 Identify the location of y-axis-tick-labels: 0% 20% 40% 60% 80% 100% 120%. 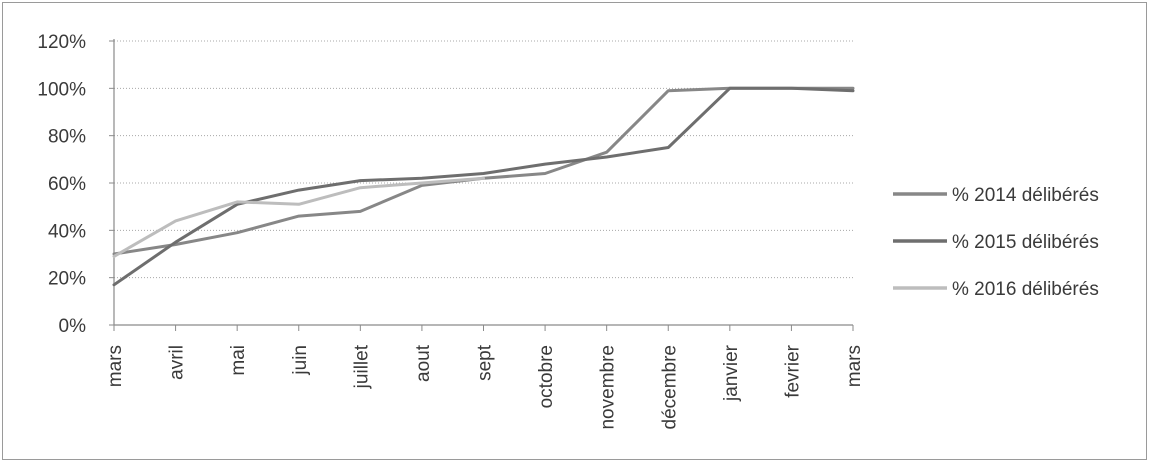
(61, 184).